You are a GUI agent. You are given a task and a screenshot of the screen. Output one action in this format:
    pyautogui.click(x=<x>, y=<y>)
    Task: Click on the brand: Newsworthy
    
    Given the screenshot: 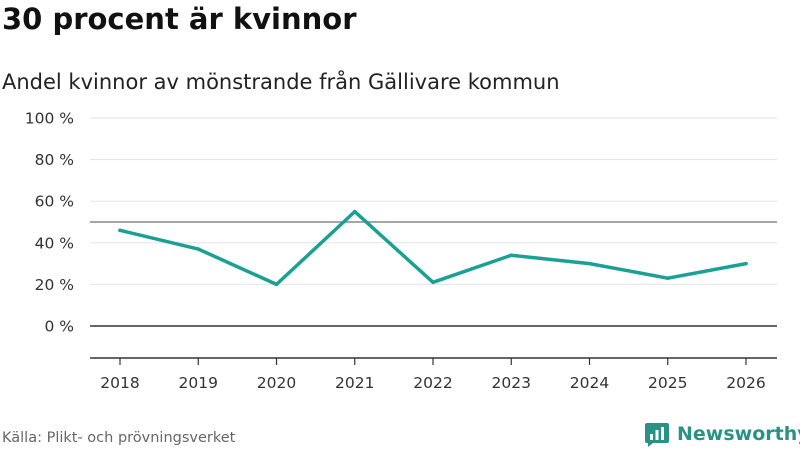 What is the action you would take?
    pyautogui.click(x=722, y=434)
    